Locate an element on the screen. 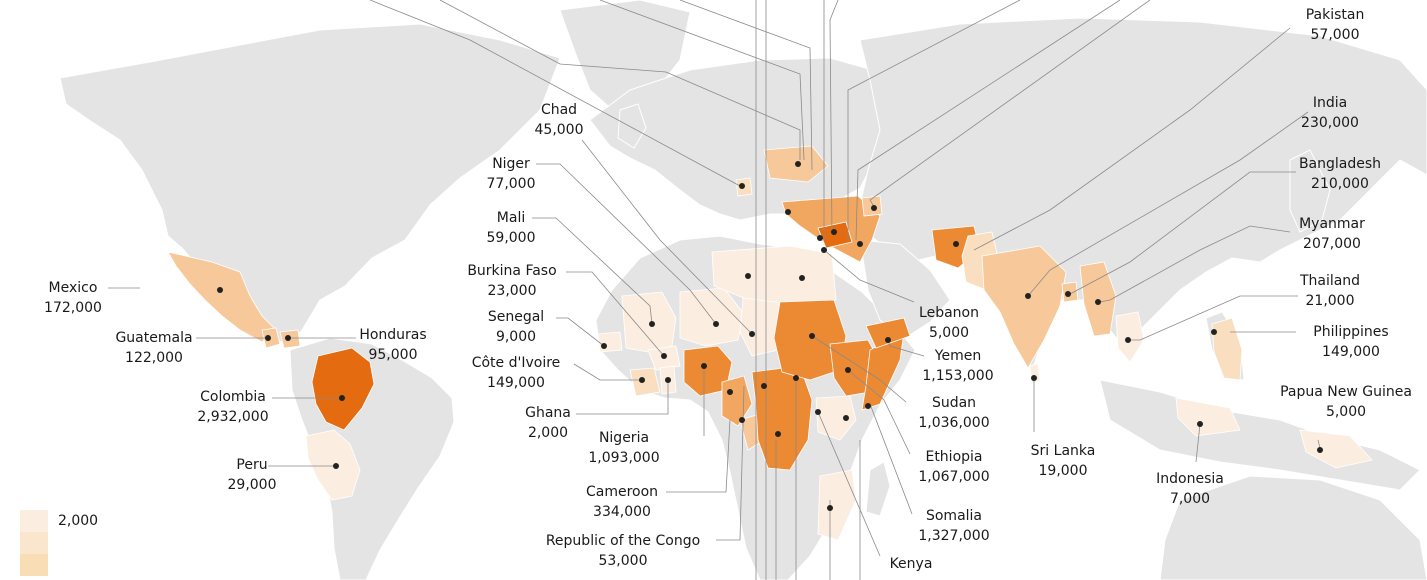  country-value: 21,000 is located at coordinates (1330, 301).